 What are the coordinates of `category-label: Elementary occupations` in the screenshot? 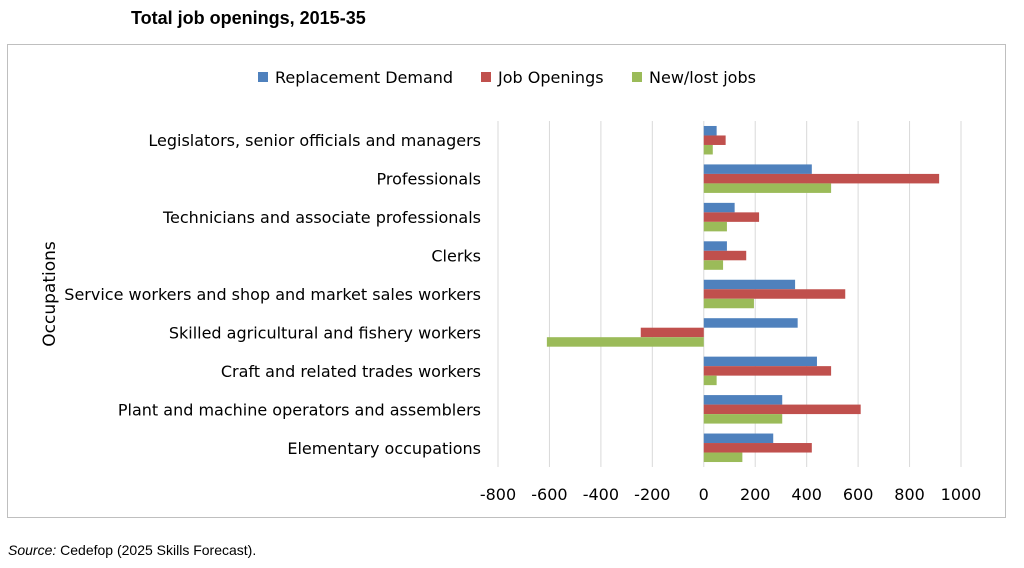 It's located at (384, 448).